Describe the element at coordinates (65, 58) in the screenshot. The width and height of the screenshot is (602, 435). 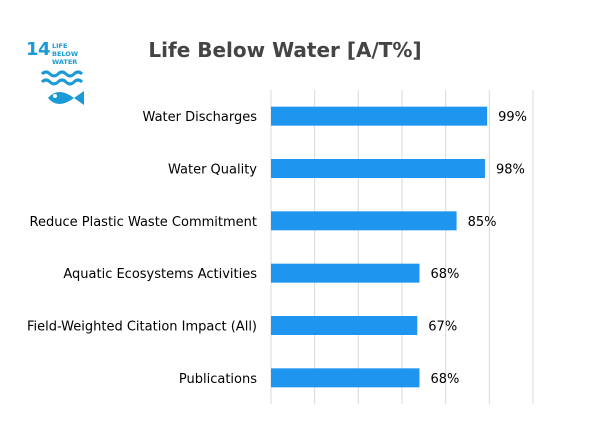
I see `sdg-text-line2: BELOW WATER` at that location.